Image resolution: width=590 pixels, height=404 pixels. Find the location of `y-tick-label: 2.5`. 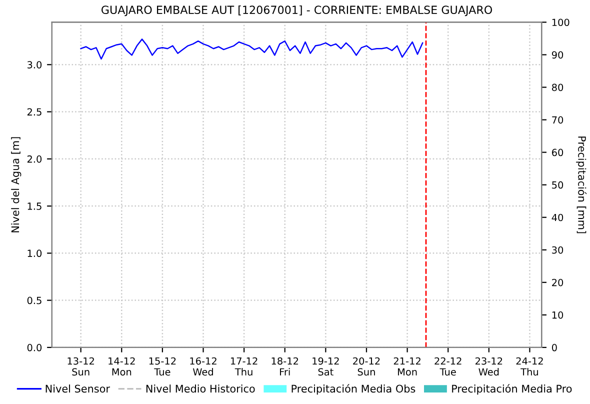

y-tick-label: 2.5 is located at coordinates (34, 112).